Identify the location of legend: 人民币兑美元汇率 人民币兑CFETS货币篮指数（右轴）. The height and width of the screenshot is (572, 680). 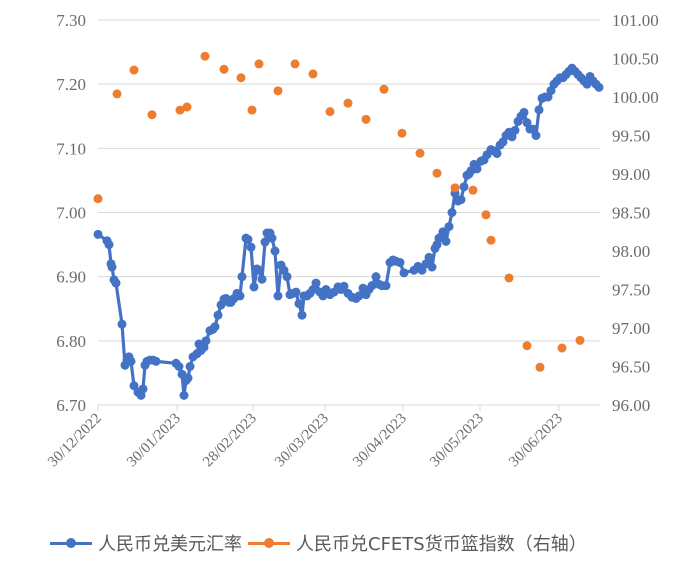
(321, 543).